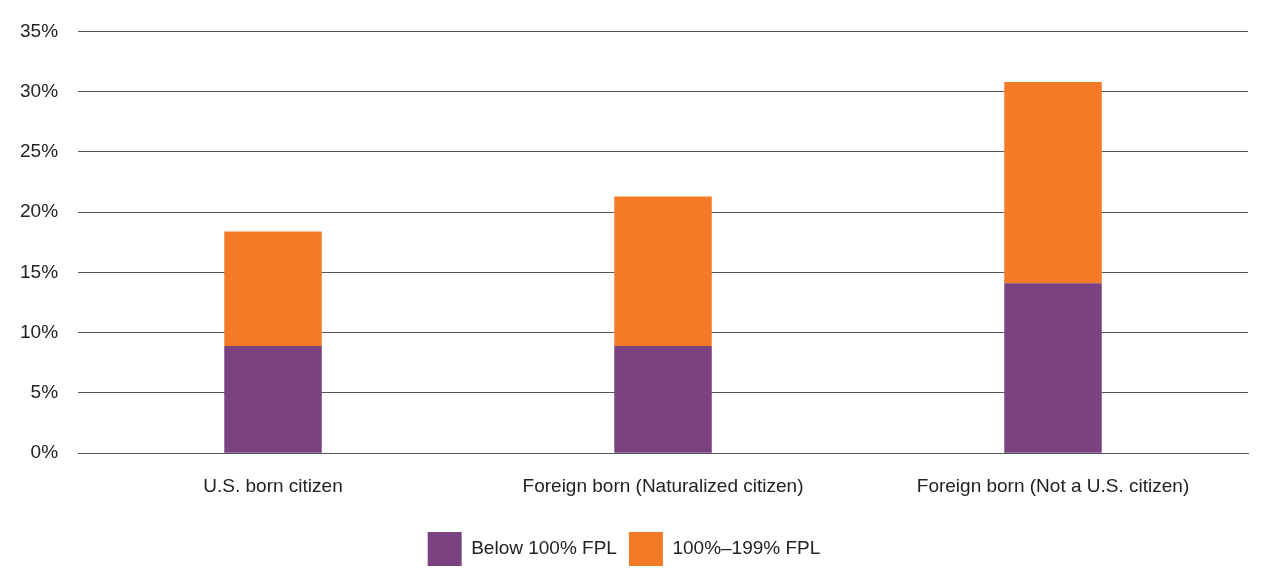 This screenshot has width=1264, height=576. Describe the element at coordinates (663, 485) in the screenshot. I see `x-tick-label: Foreign born (Naturalized citizen)` at that location.